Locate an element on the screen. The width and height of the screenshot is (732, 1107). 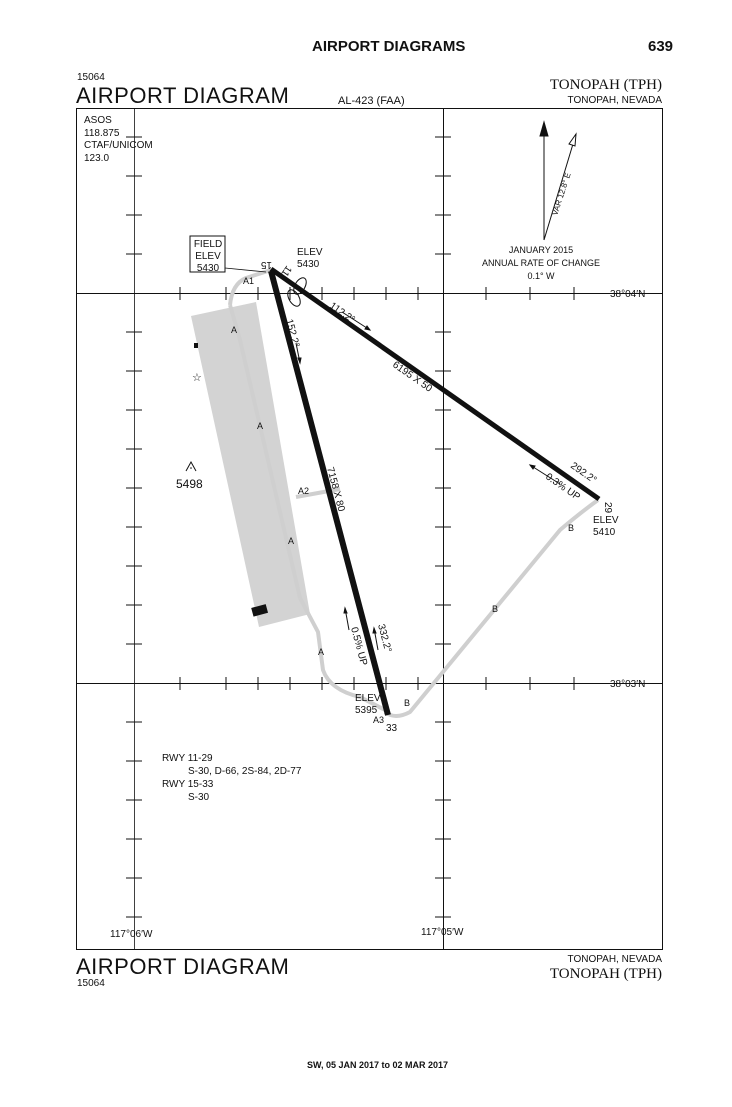
asos-label: ASOS is located at coordinates (98, 120).